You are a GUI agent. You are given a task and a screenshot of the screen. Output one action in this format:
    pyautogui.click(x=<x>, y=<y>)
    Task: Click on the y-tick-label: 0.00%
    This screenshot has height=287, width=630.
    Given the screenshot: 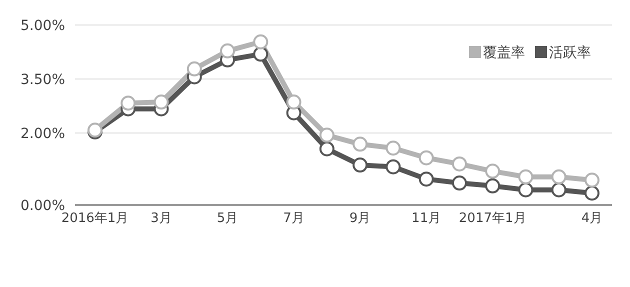 What is the action you would take?
    pyautogui.click(x=42, y=206)
    